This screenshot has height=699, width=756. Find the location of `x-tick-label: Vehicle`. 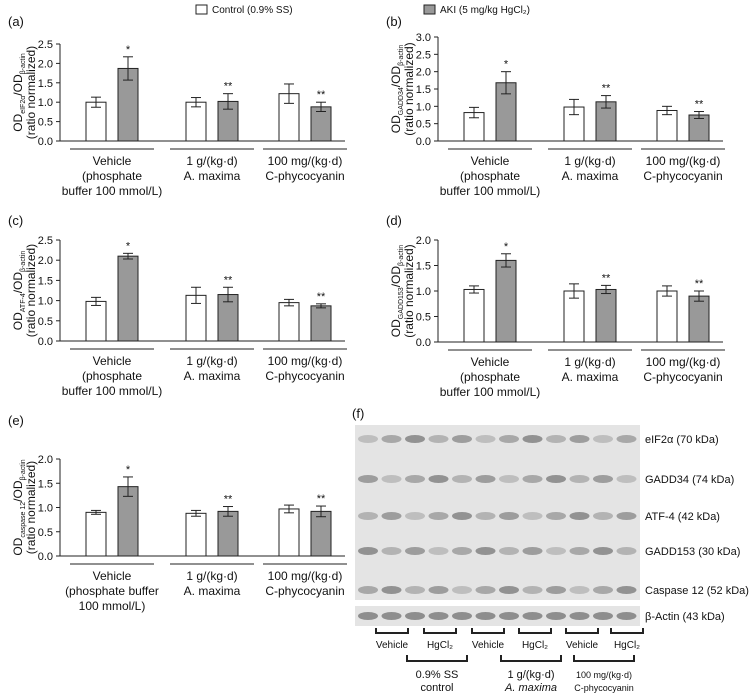

x-tick-label: Vehicle is located at coordinates (112, 361).